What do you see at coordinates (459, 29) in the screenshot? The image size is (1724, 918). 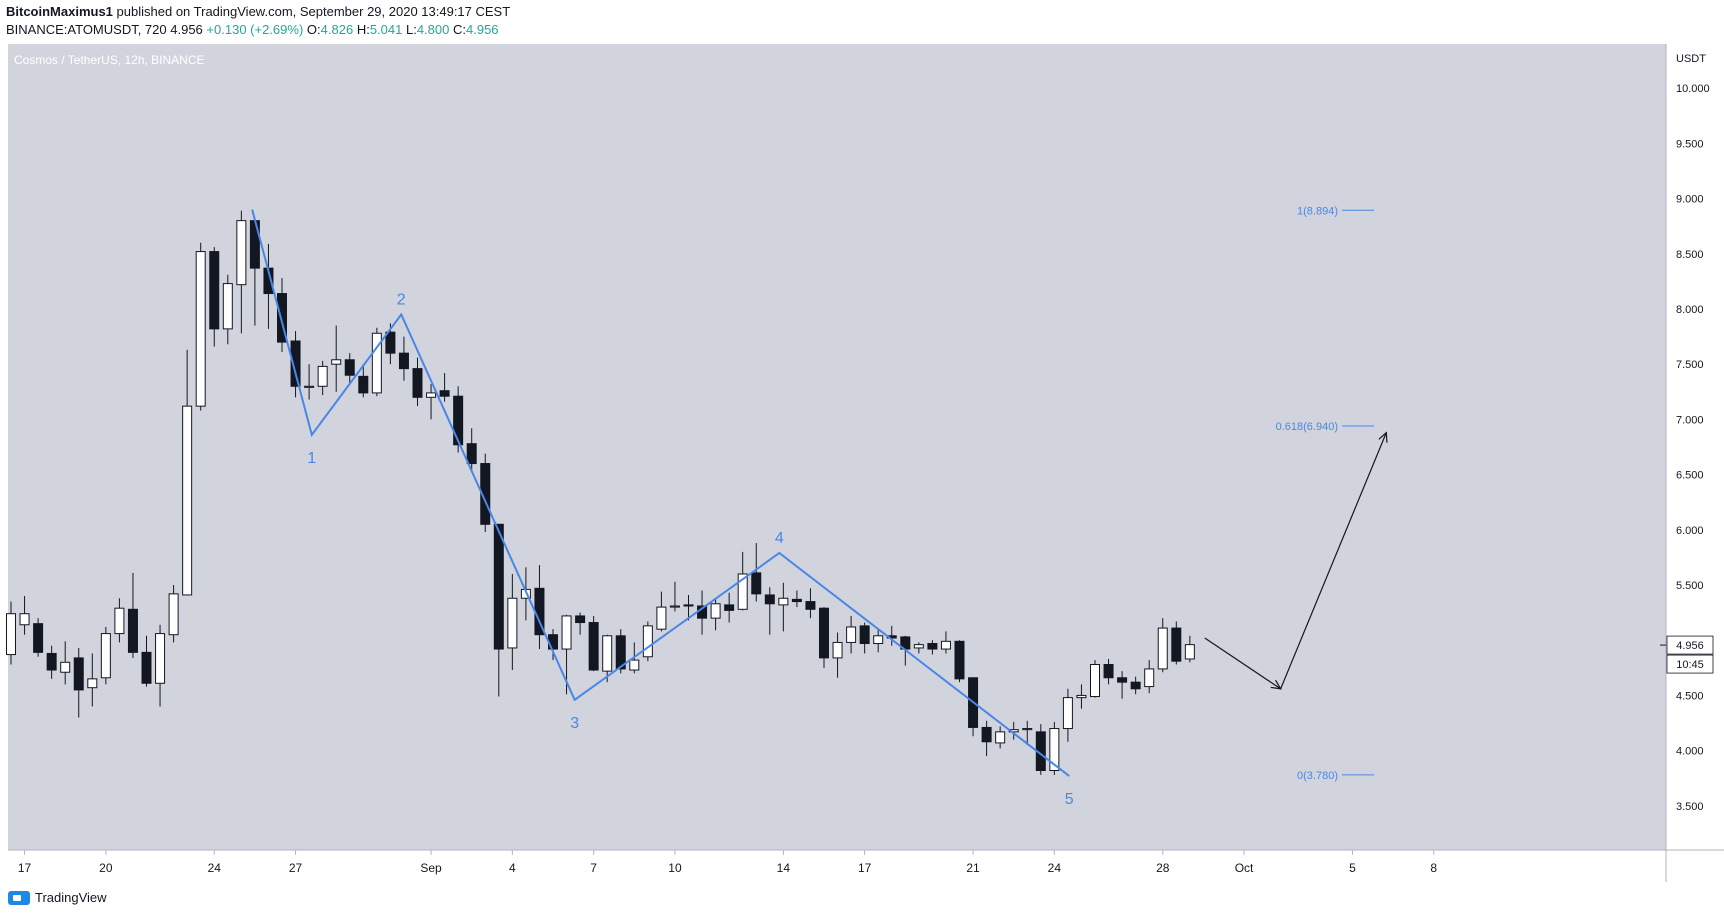 I see `close-label: C:` at bounding box center [459, 29].